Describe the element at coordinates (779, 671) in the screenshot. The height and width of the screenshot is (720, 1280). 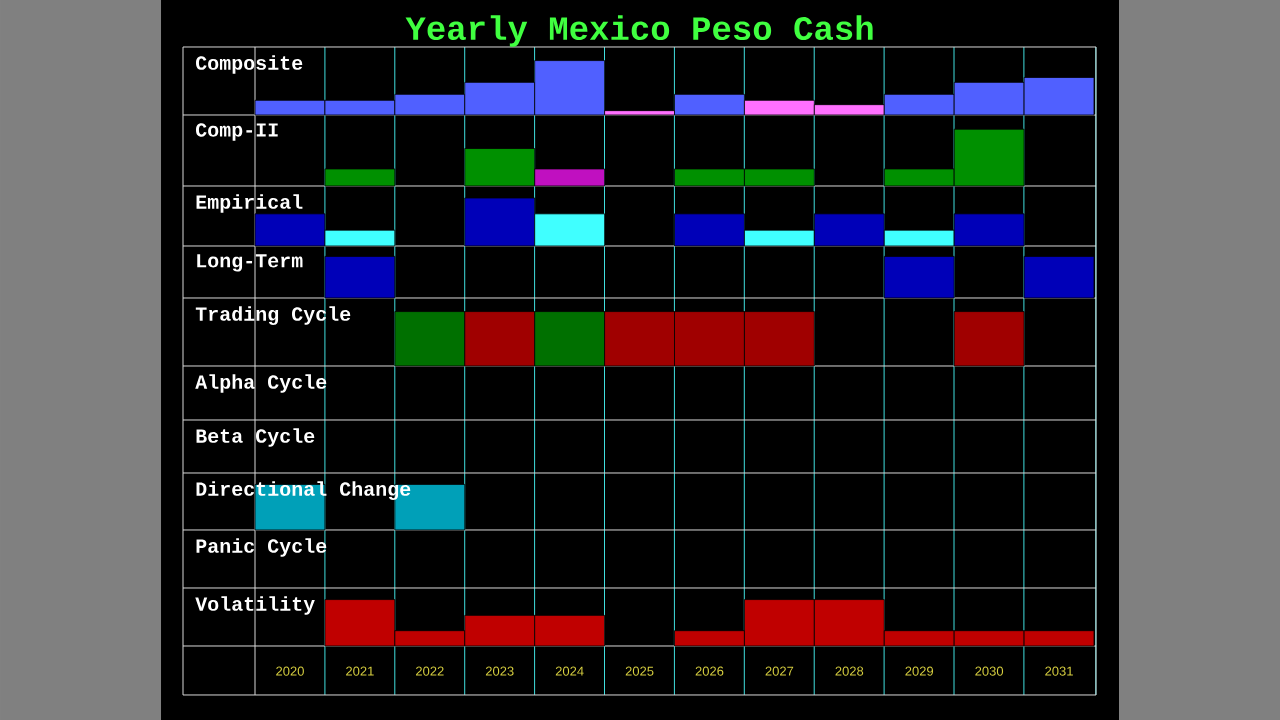
I see `x-tick-label: 2027` at that location.